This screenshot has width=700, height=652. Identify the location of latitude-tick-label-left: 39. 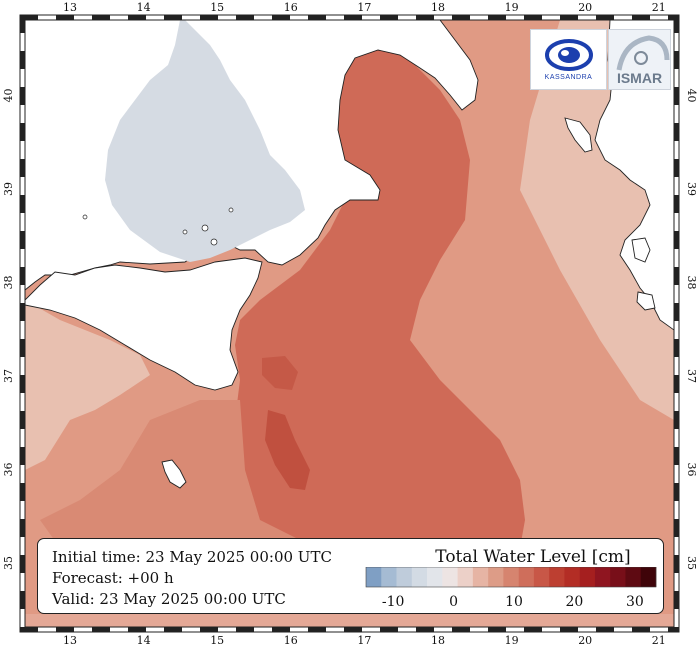
(8, 189).